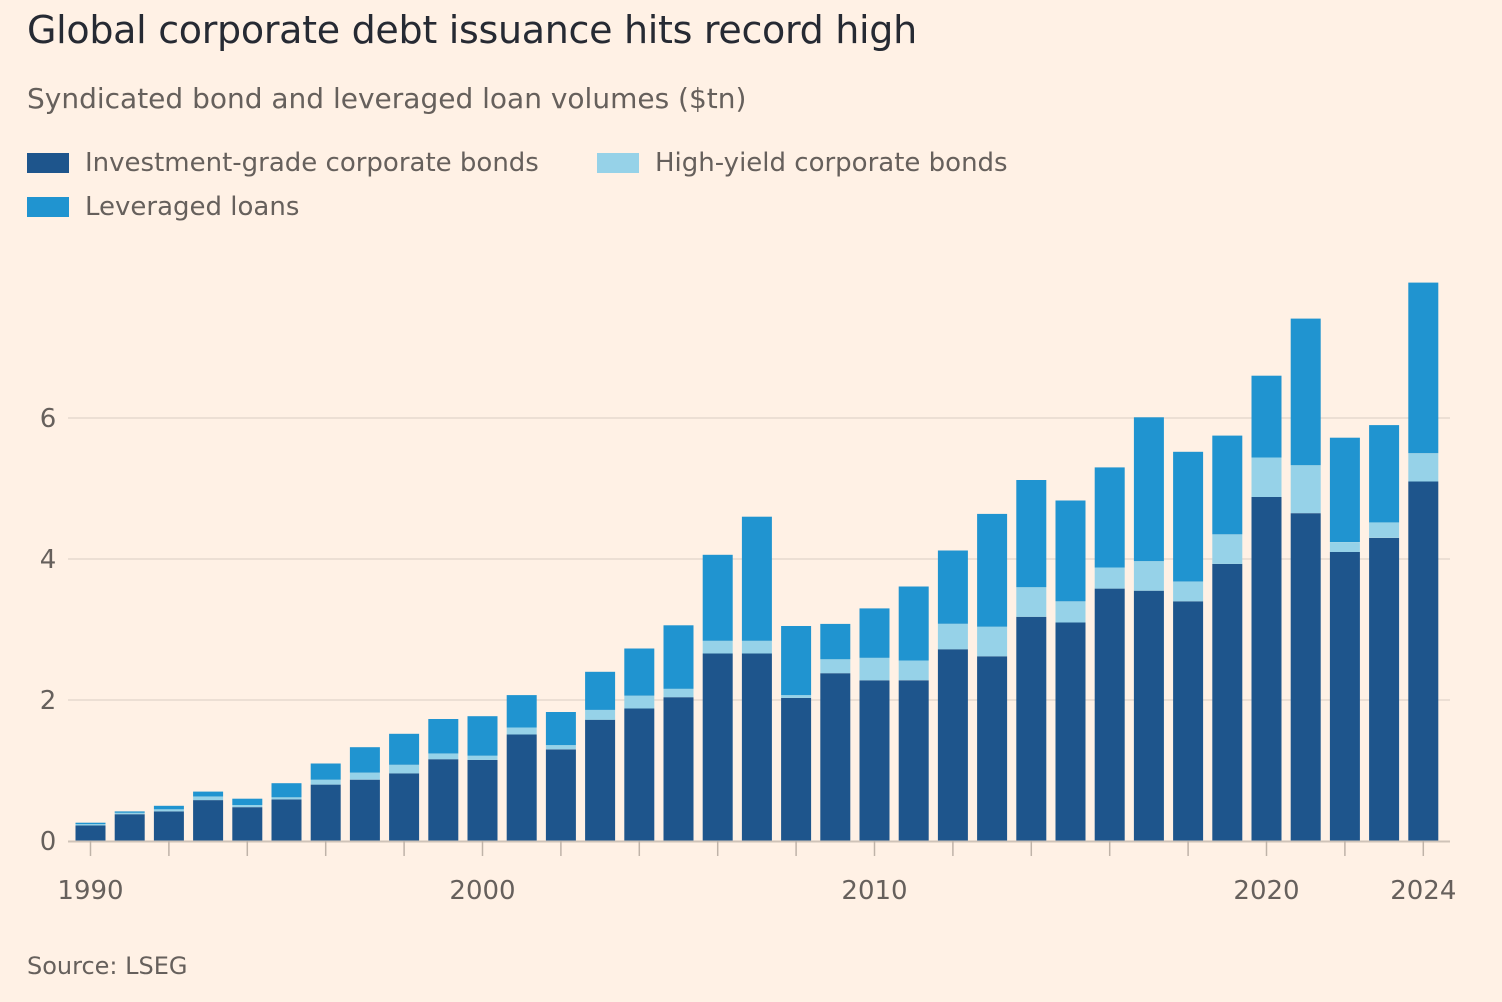 The height and width of the screenshot is (1002, 1502). Describe the element at coordinates (286, 798) in the screenshot. I see `bar-high-yield-1995` at that location.